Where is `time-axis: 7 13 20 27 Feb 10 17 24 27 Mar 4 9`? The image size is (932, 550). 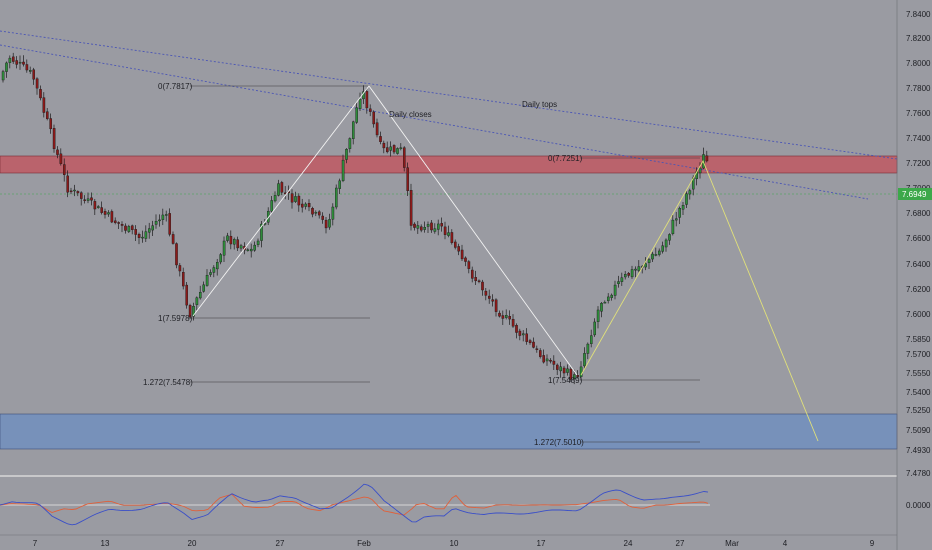
time-axis: 7 13 20 27 Feb 10 17 24 27 Mar 4 9 is located at coordinates (454, 543).